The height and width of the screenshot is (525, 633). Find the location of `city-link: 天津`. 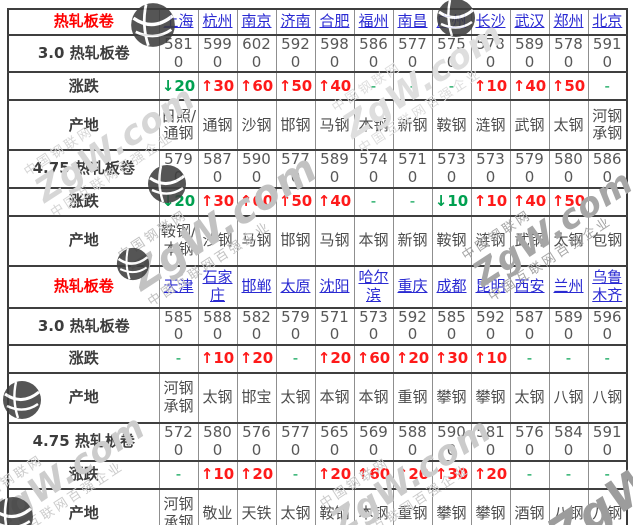

city-link: 天津 is located at coordinates (178, 287).